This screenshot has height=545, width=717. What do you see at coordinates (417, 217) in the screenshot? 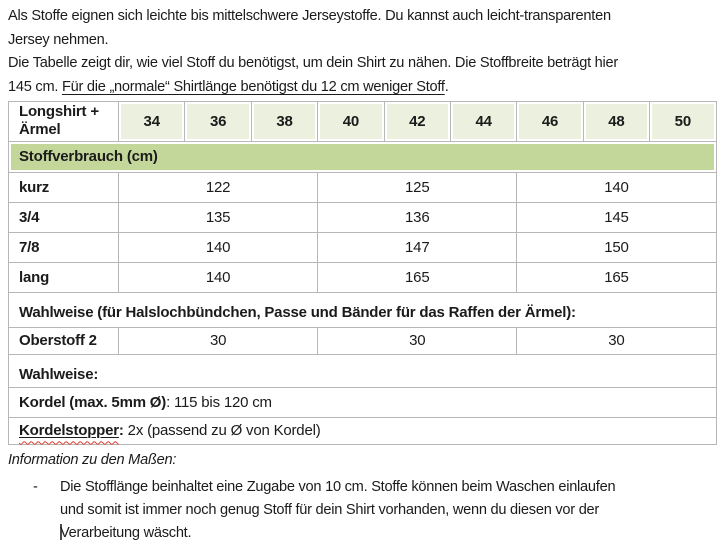
I see `fabric-value-cell: 136` at bounding box center [417, 217].